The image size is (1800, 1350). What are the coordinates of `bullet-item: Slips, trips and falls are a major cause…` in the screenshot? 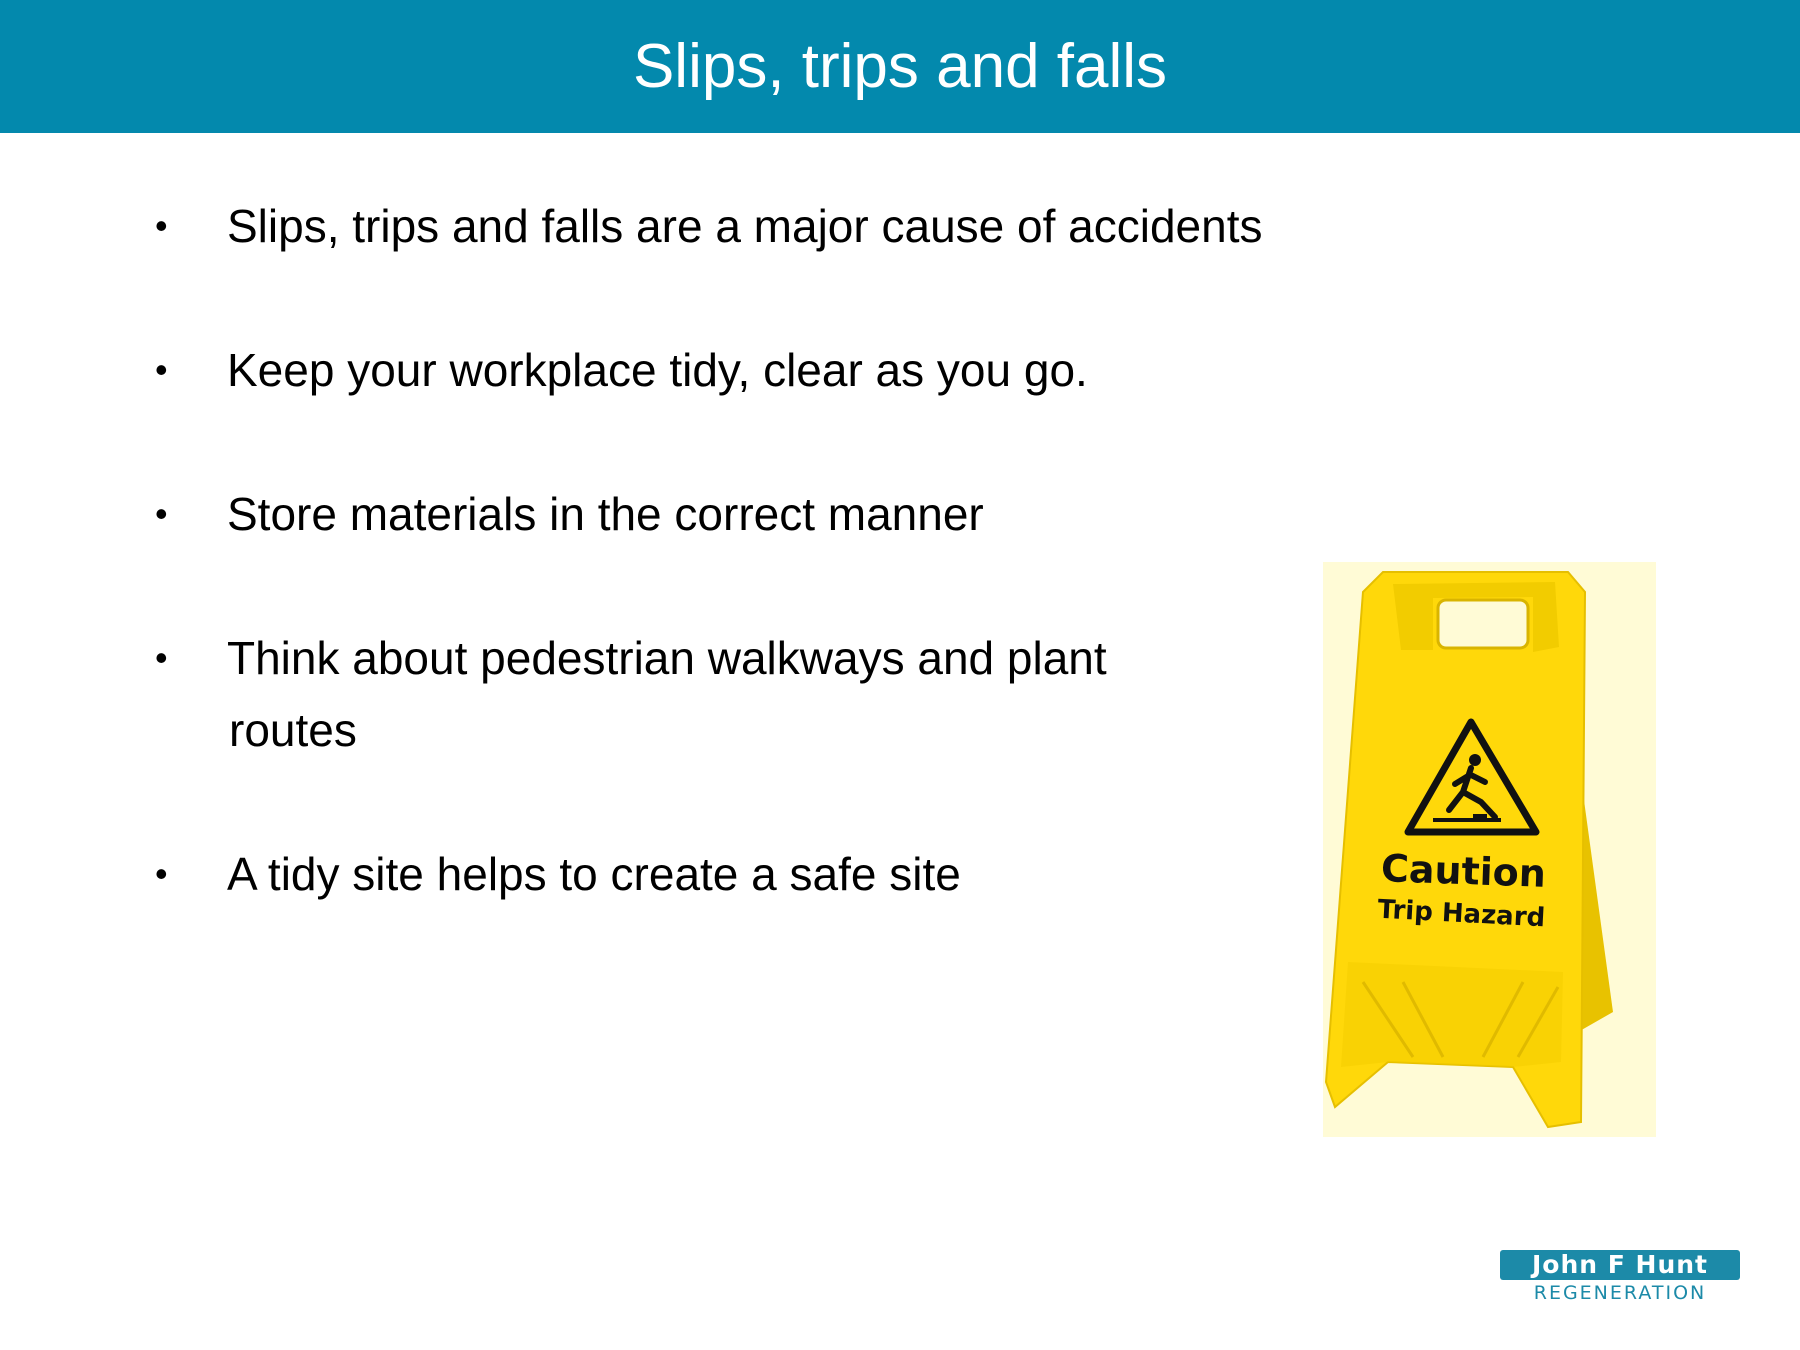 It's located at (709, 226).